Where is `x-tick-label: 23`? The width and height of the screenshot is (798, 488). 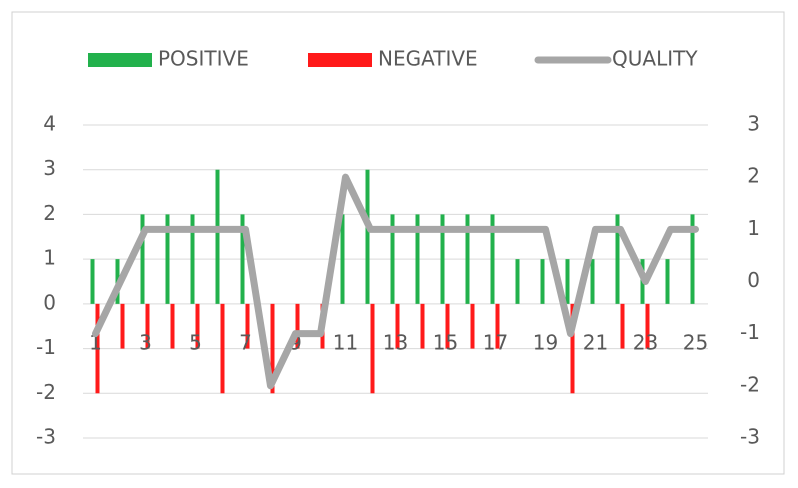
x-tick-label: 23 is located at coordinates (645, 342).